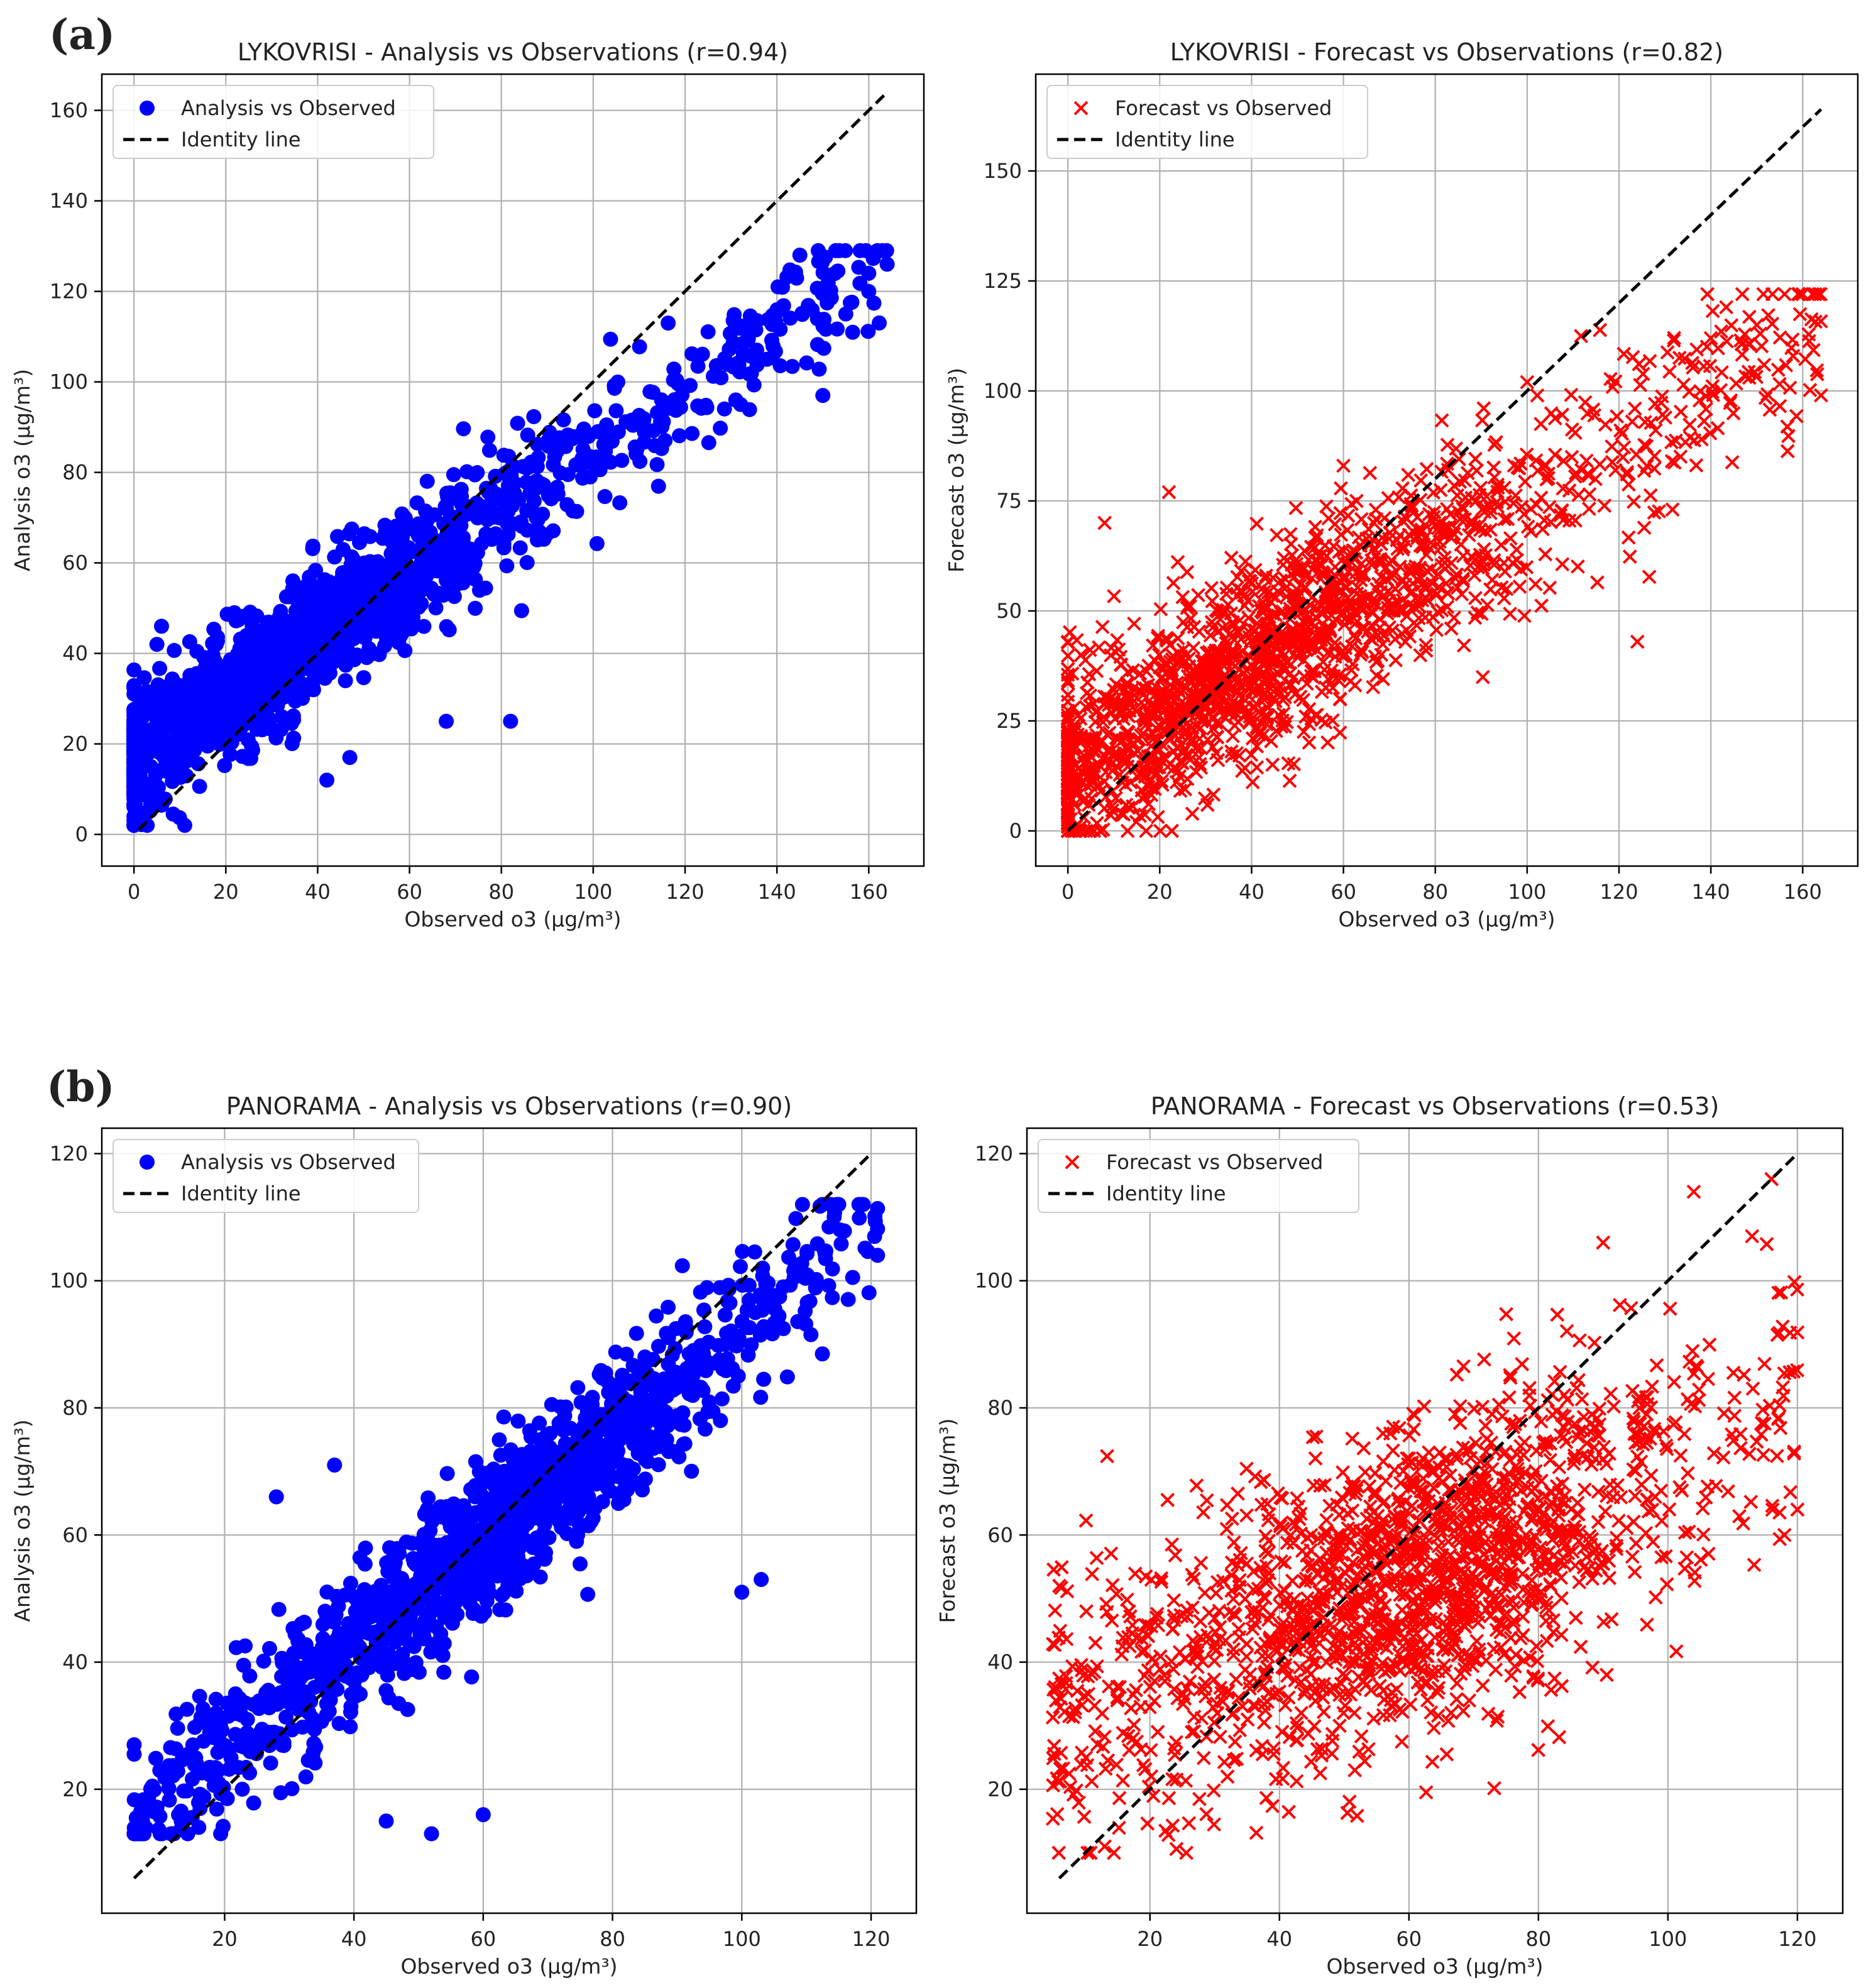  What do you see at coordinates (81, 835) in the screenshot?
I see `y-tick-label: 0` at bounding box center [81, 835].